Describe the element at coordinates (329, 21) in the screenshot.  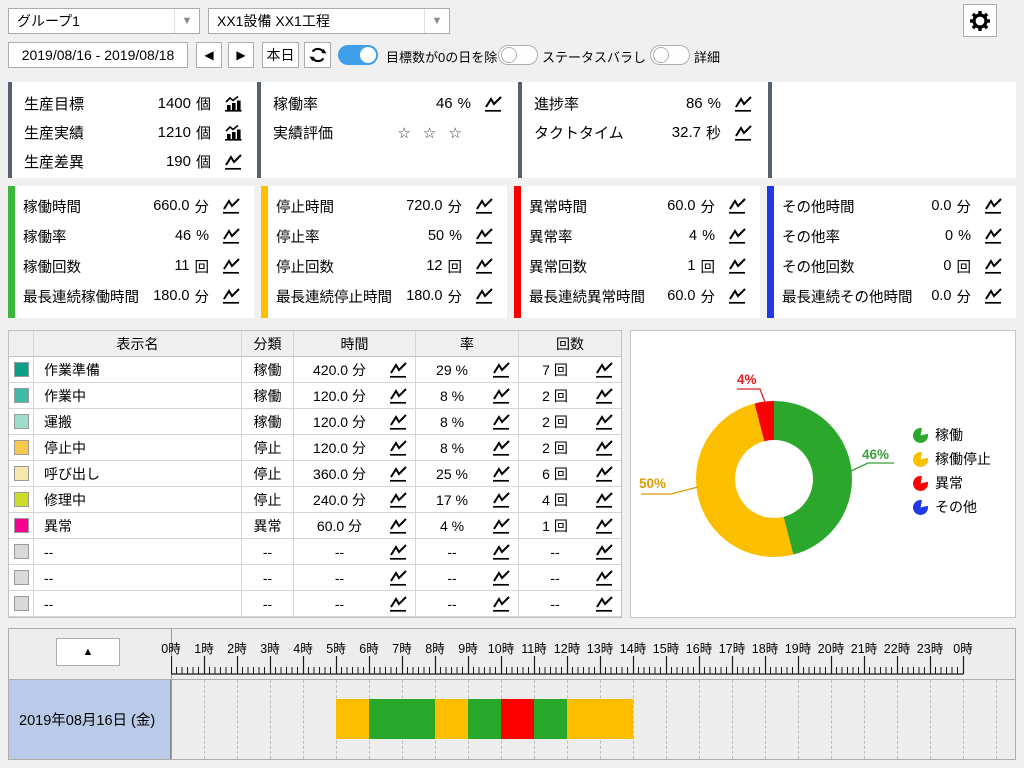
I see `equipment-dropdown: XX1設備 XX1工程 ▼` at that location.